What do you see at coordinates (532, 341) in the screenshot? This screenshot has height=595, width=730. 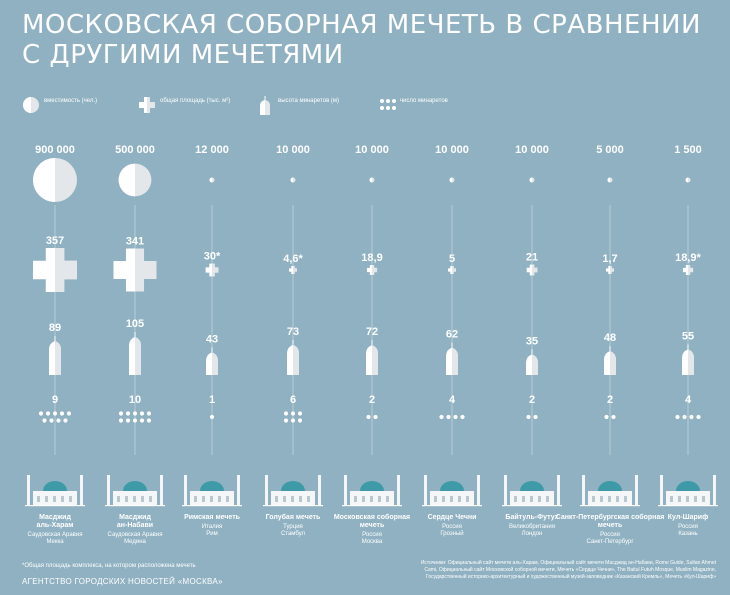 I see `height-value: 35` at bounding box center [532, 341].